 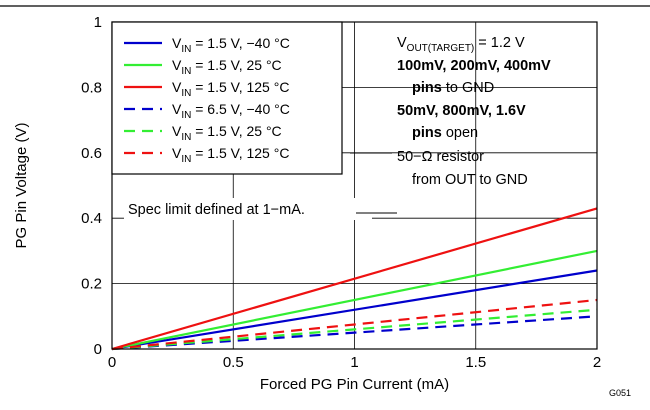 I want to click on x-tick-label: 2, so click(x=597, y=362).